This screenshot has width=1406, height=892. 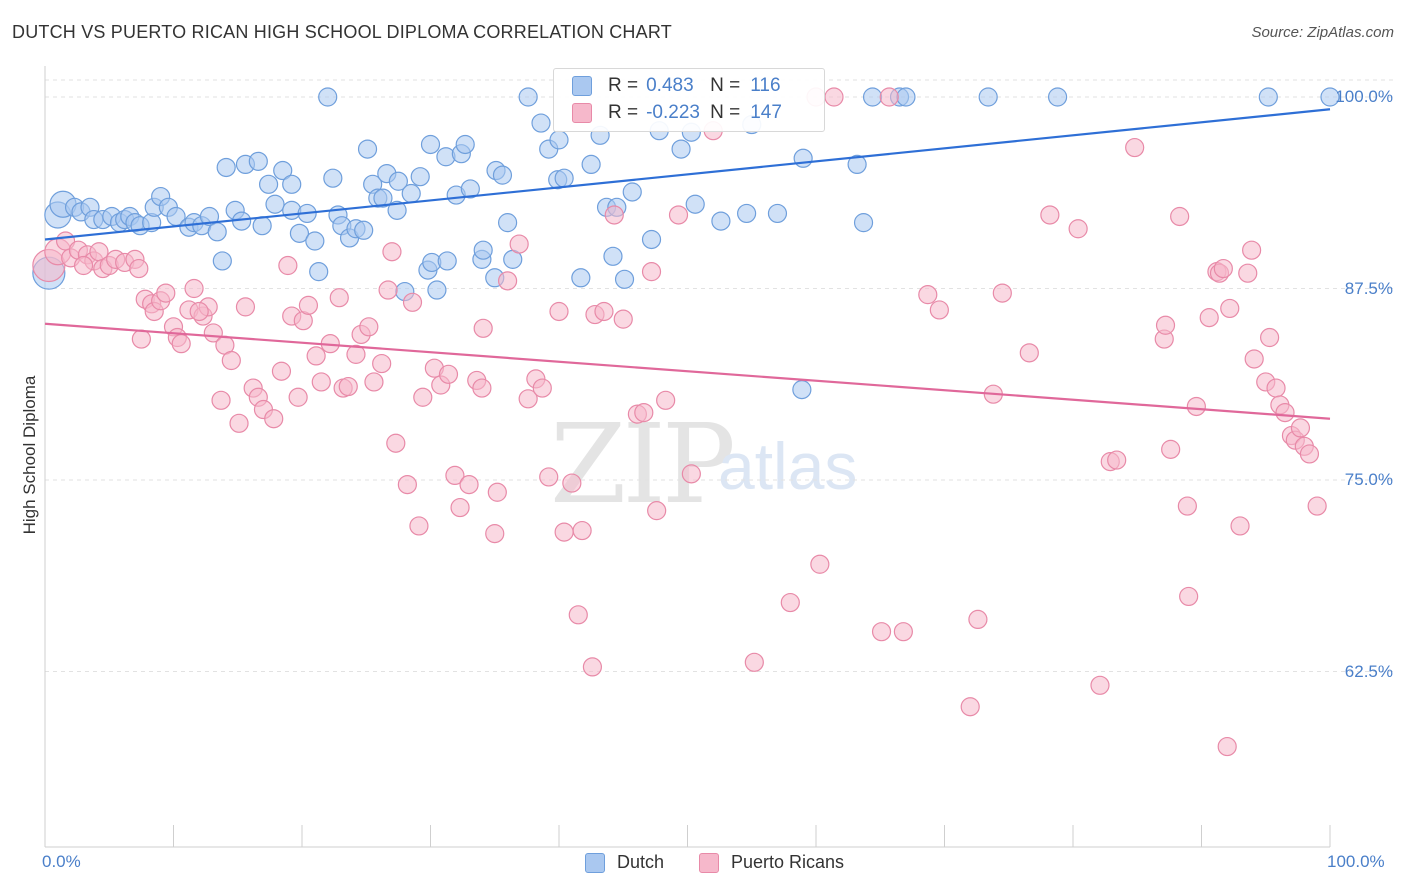 What do you see at coordinates (1322, 32) in the screenshot?
I see `source-label: Source: ZipAtlas.com` at bounding box center [1322, 32].